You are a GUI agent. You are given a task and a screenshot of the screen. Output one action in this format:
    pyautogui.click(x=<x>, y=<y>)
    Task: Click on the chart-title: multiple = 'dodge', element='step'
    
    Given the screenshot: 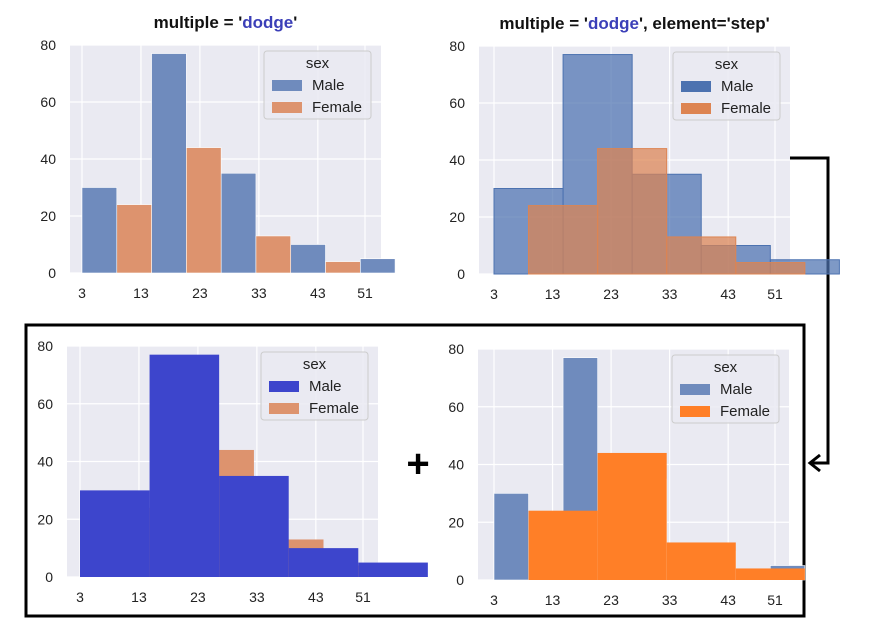 What is the action you would take?
    pyautogui.click(x=634, y=23)
    